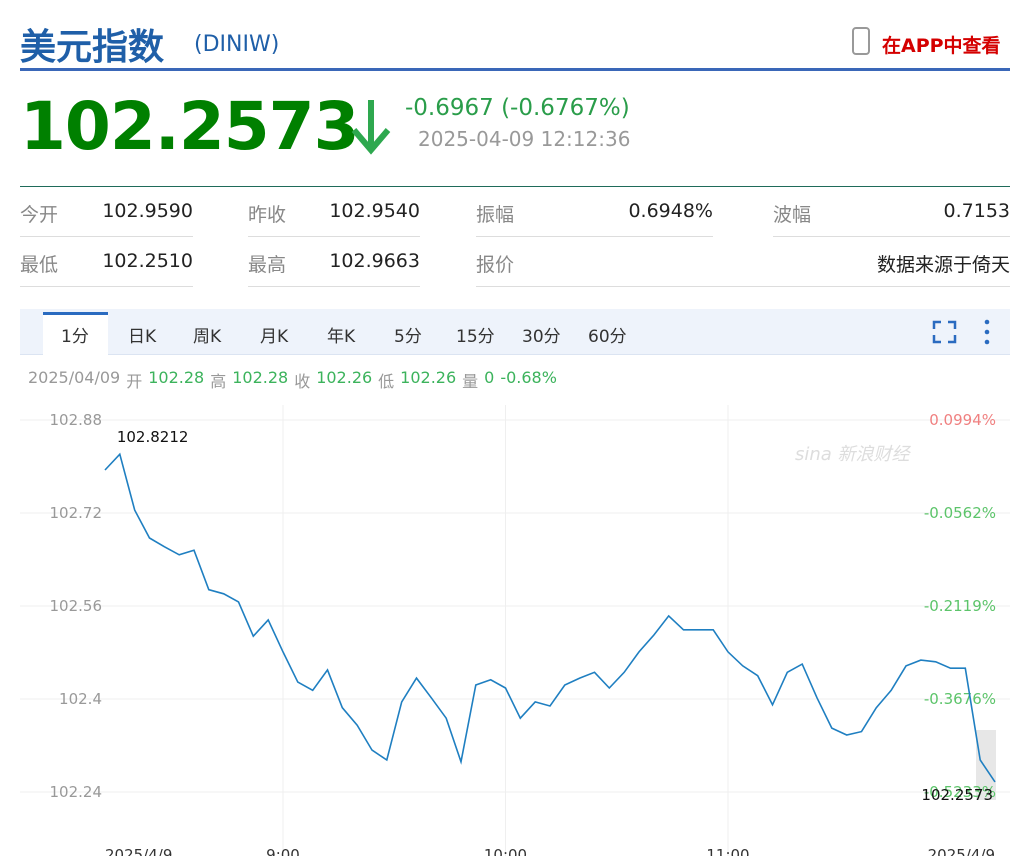  What do you see at coordinates (495, 215) in the screenshot?
I see `stat-label: 振幅` at bounding box center [495, 215].